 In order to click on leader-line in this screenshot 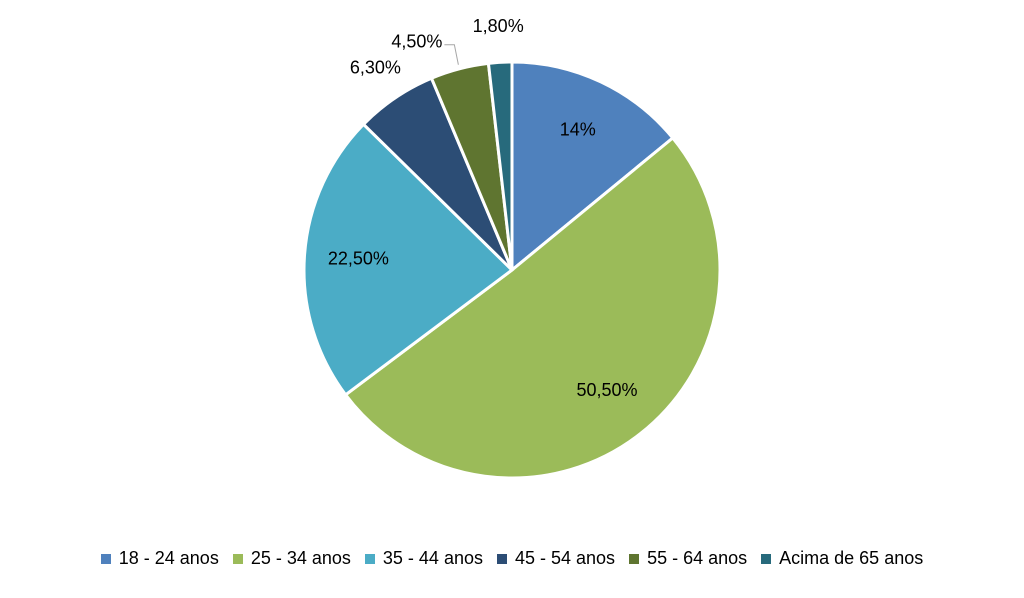, I will do `click(451, 54)`.